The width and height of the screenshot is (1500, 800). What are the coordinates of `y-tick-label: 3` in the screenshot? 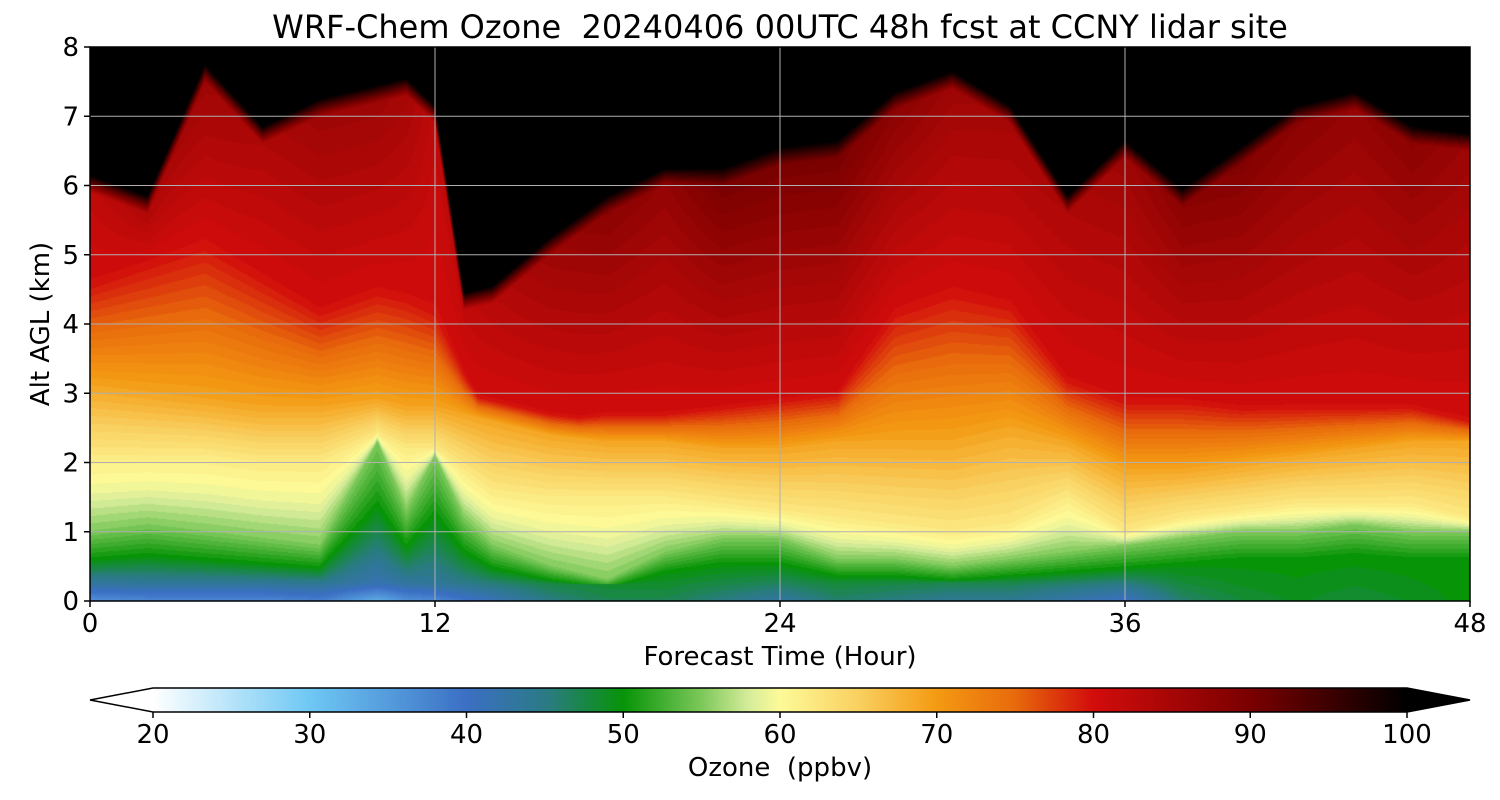 It's located at (70, 394).